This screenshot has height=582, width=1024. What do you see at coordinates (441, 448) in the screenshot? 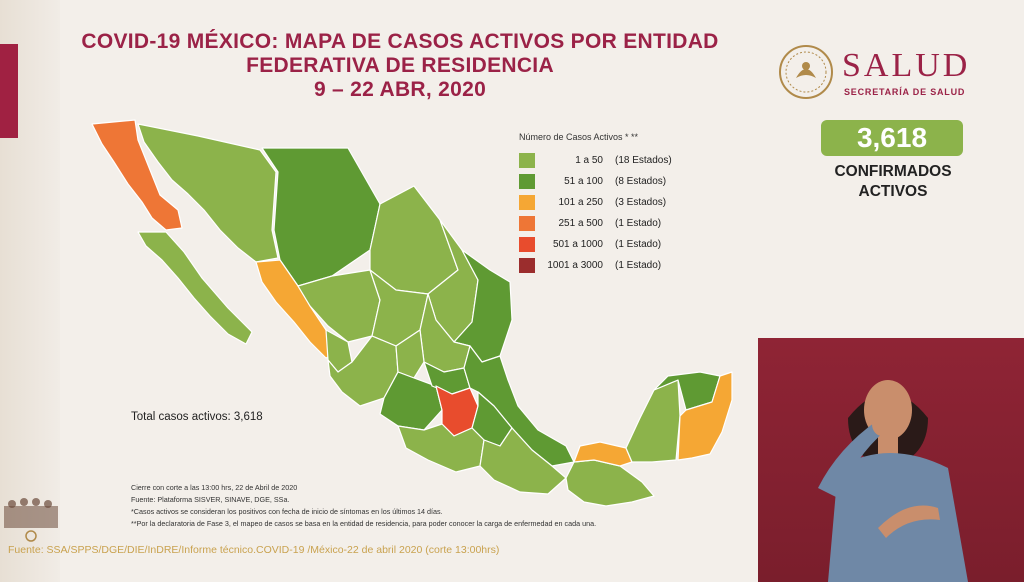
I see `state-guerrero` at bounding box center [441, 448].